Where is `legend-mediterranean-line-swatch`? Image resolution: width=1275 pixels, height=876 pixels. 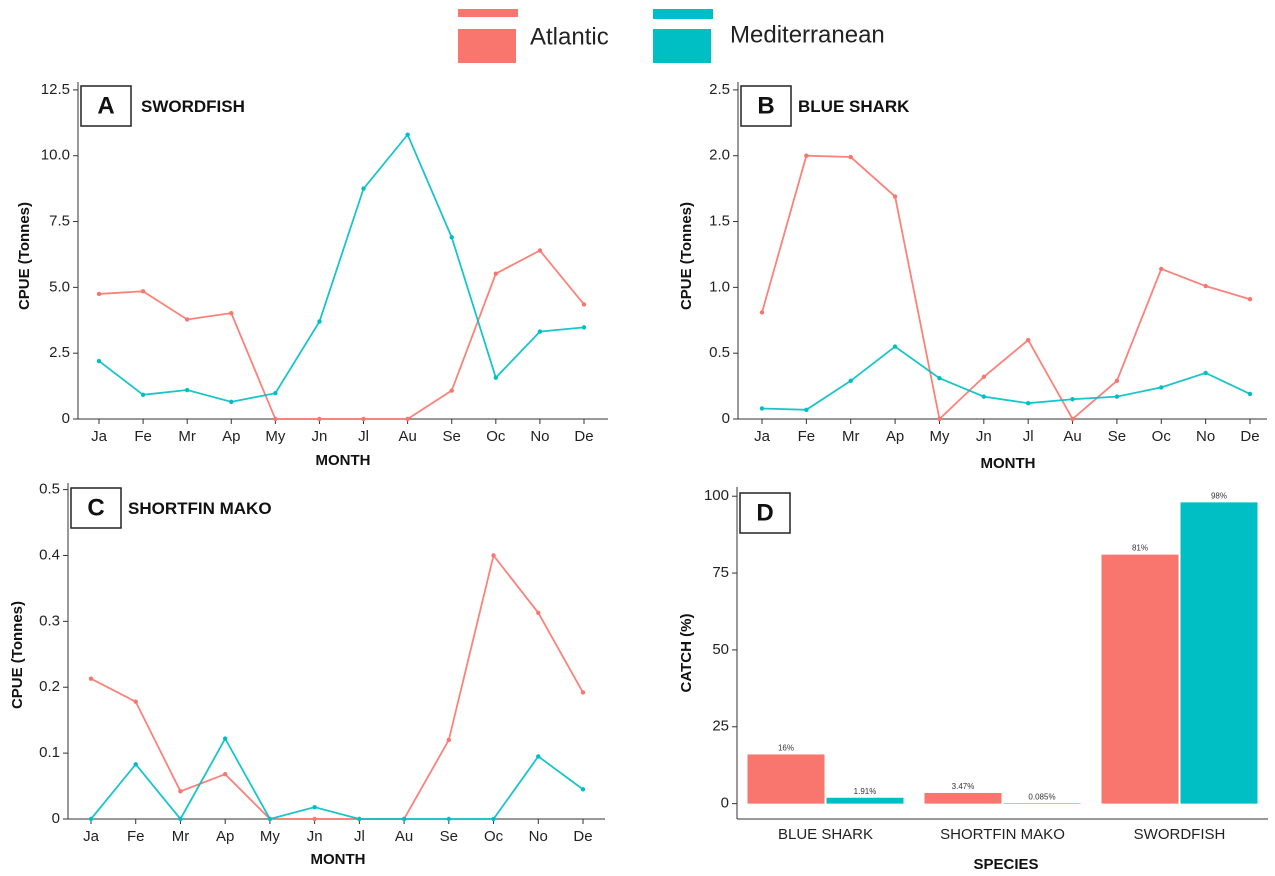 legend-mediterranean-line-swatch is located at coordinates (683, 14).